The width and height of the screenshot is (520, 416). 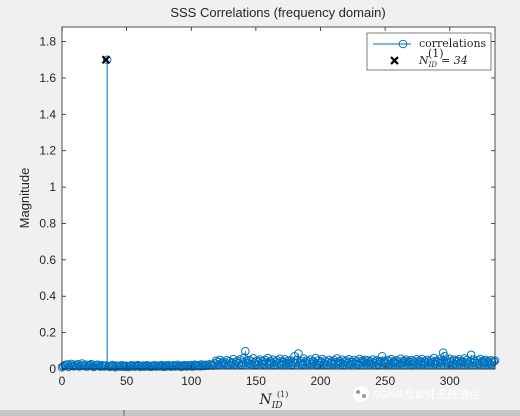 What do you see at coordinates (24, 198) in the screenshot?
I see `y-axis-label: Magnitude` at bounding box center [24, 198].